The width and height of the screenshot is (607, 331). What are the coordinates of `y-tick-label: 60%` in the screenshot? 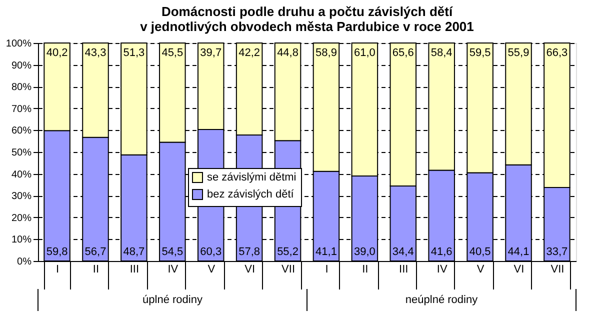 It's located at (21, 131).